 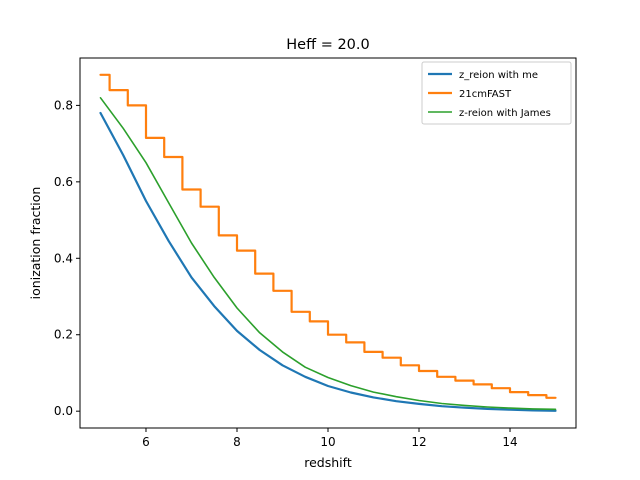 I want to click on y-axis: 0.0 0.2 0.4 0.6 0.8, so click(x=67, y=258).